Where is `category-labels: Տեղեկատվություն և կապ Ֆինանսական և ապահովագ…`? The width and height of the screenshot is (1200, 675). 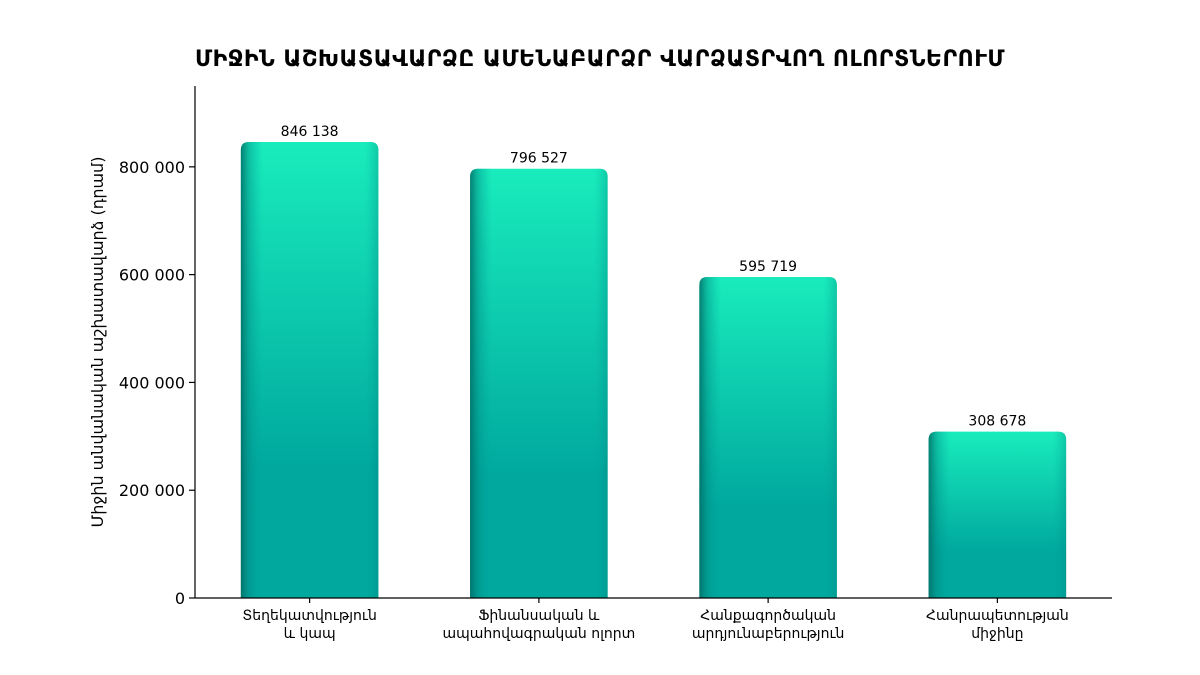
category-labels: Տեղեկատվություն և կապ Ֆինանսական և ապահովագ… is located at coordinates (655, 620).